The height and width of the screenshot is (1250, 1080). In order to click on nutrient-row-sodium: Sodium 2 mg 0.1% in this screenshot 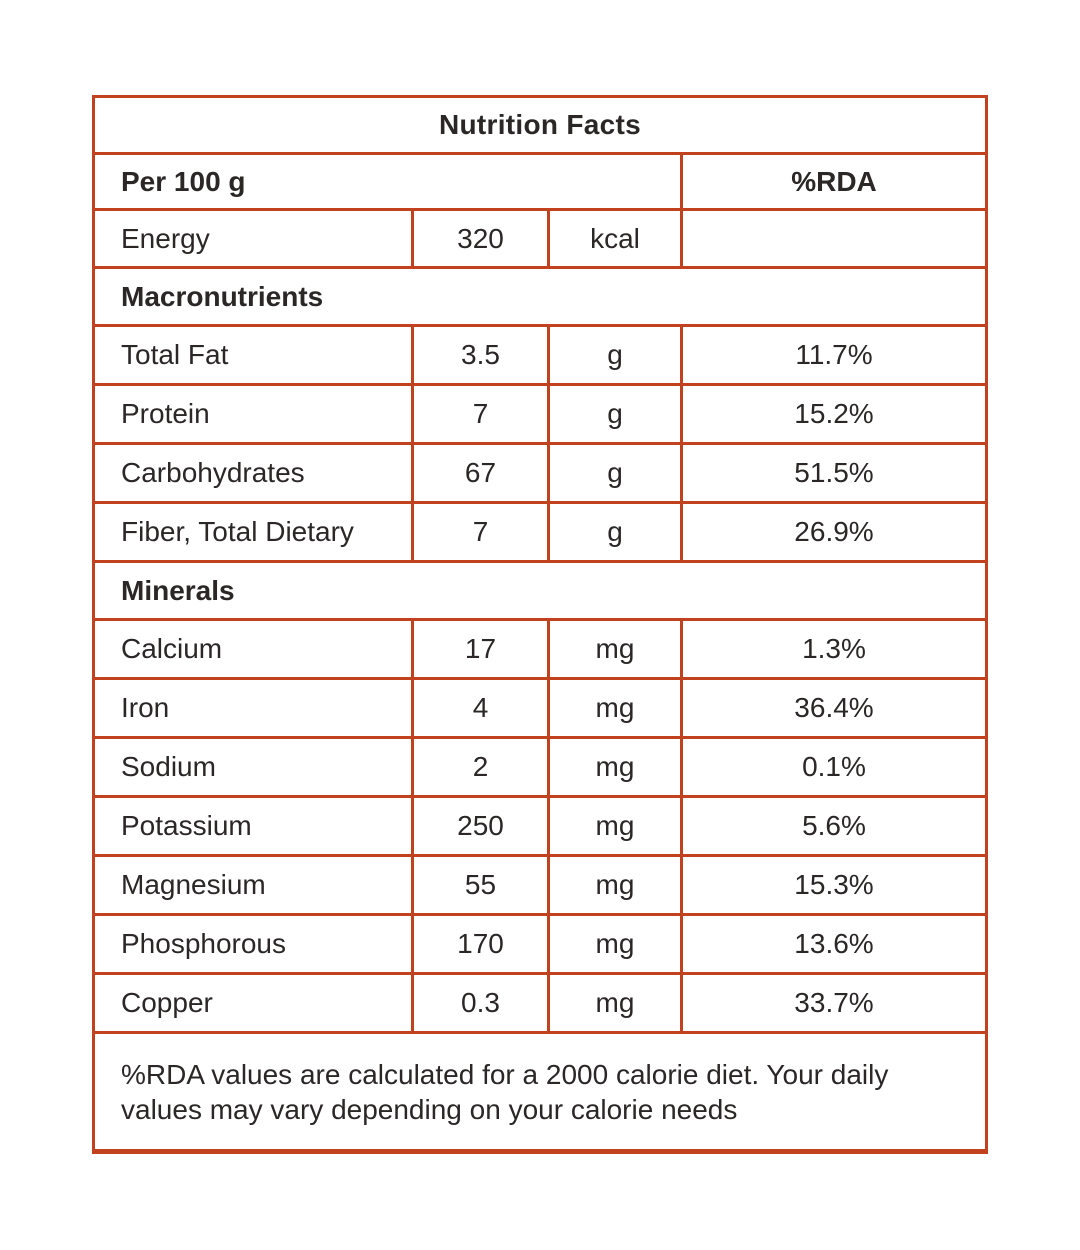, I will do `click(540, 767)`.